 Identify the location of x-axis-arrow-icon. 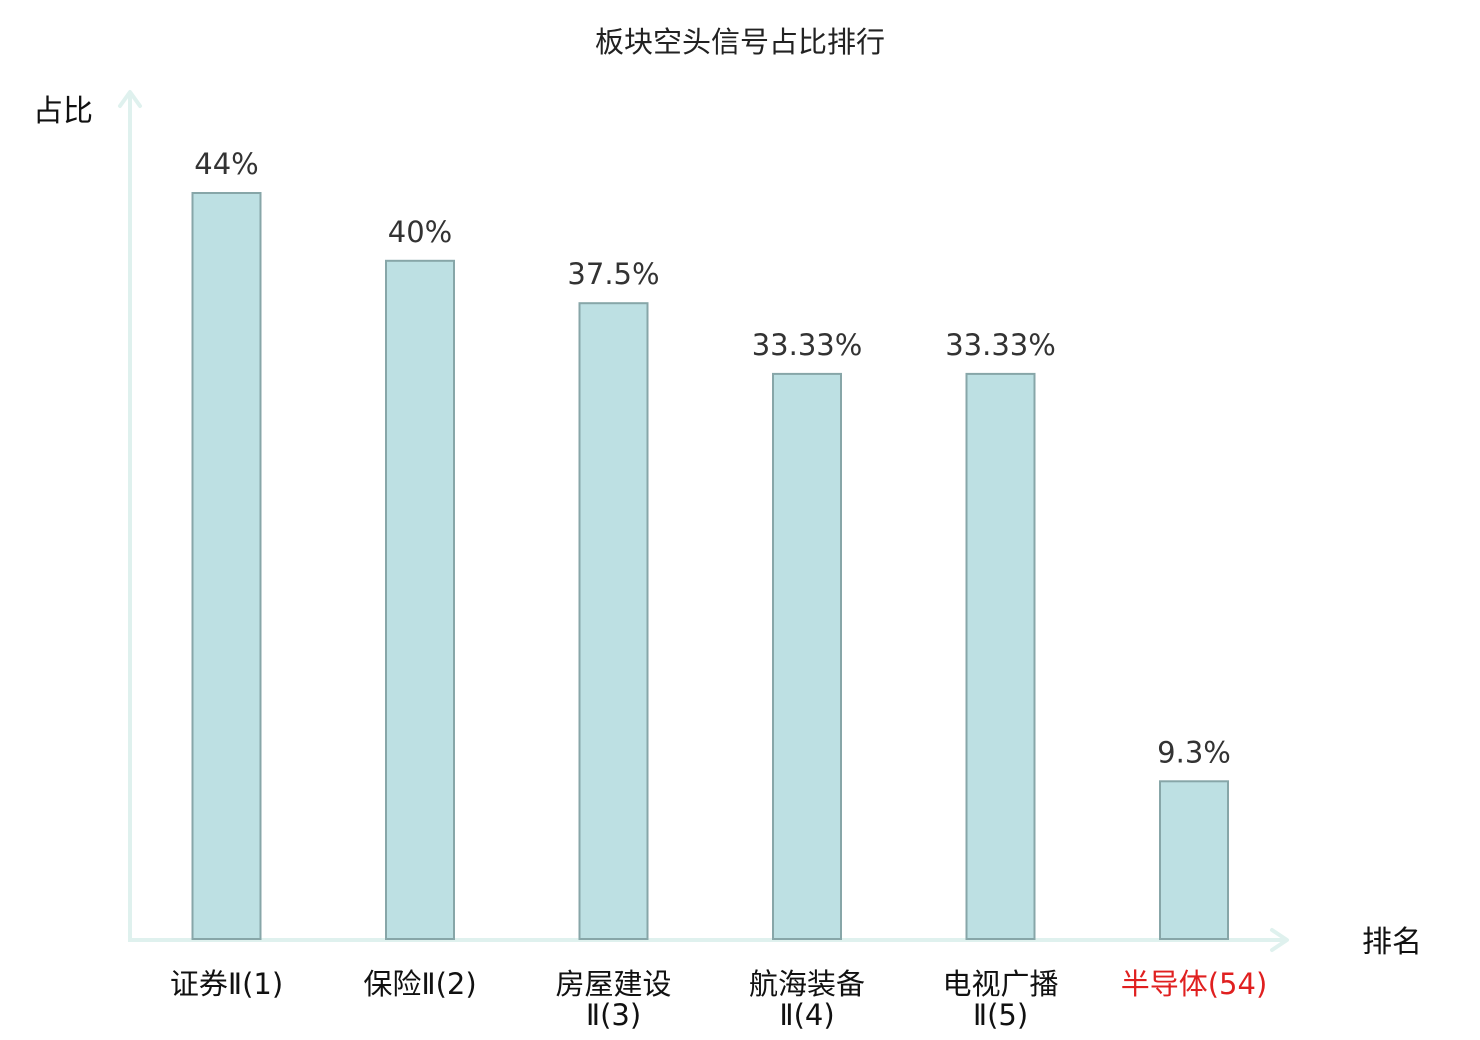
(1279, 940).